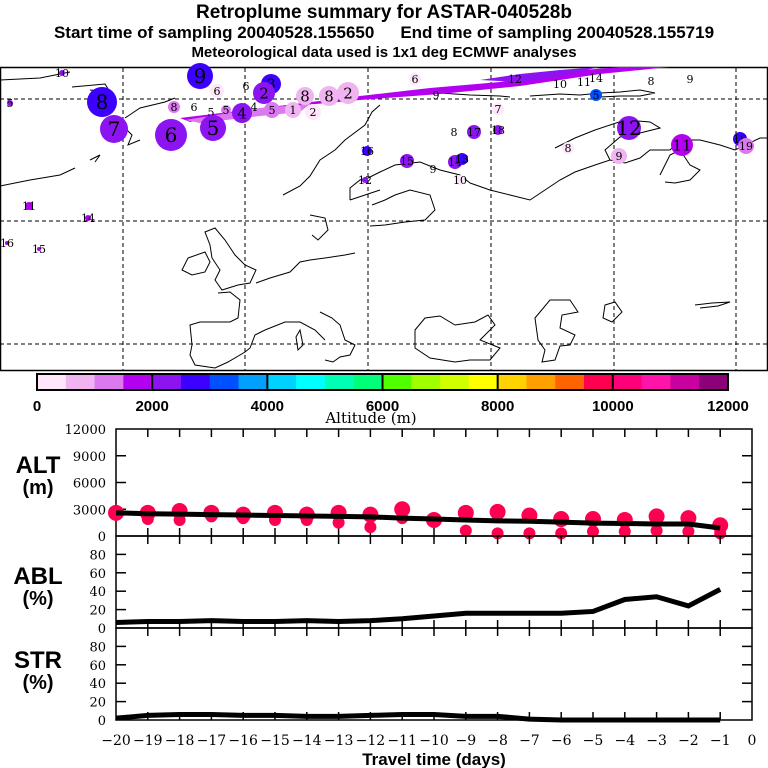  I want to click on x-tick-label: −2, so click(688, 741).